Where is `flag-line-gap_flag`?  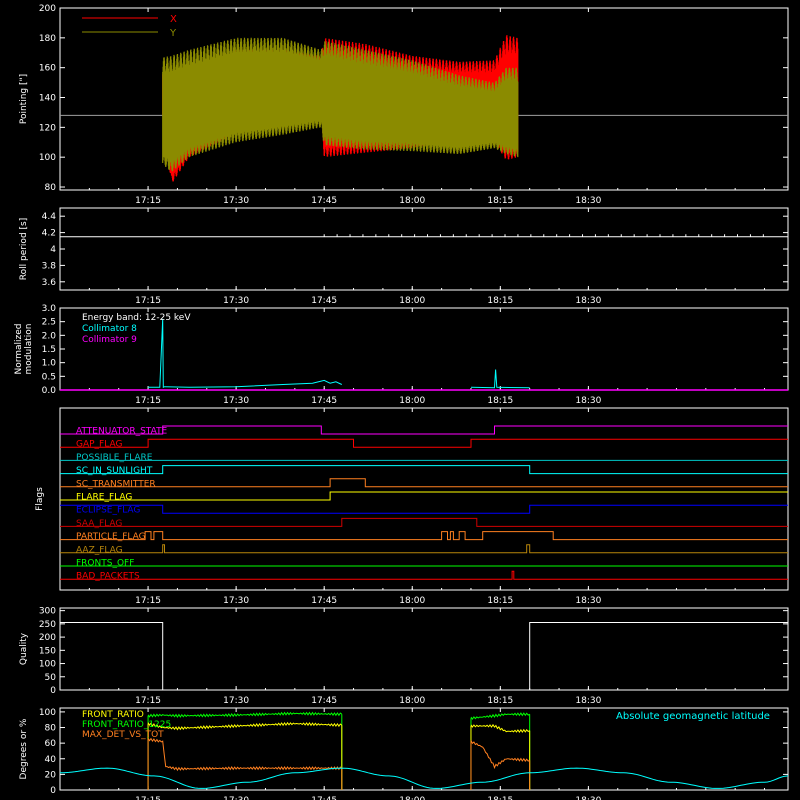
flag-line-gap_flag is located at coordinates (424, 443).